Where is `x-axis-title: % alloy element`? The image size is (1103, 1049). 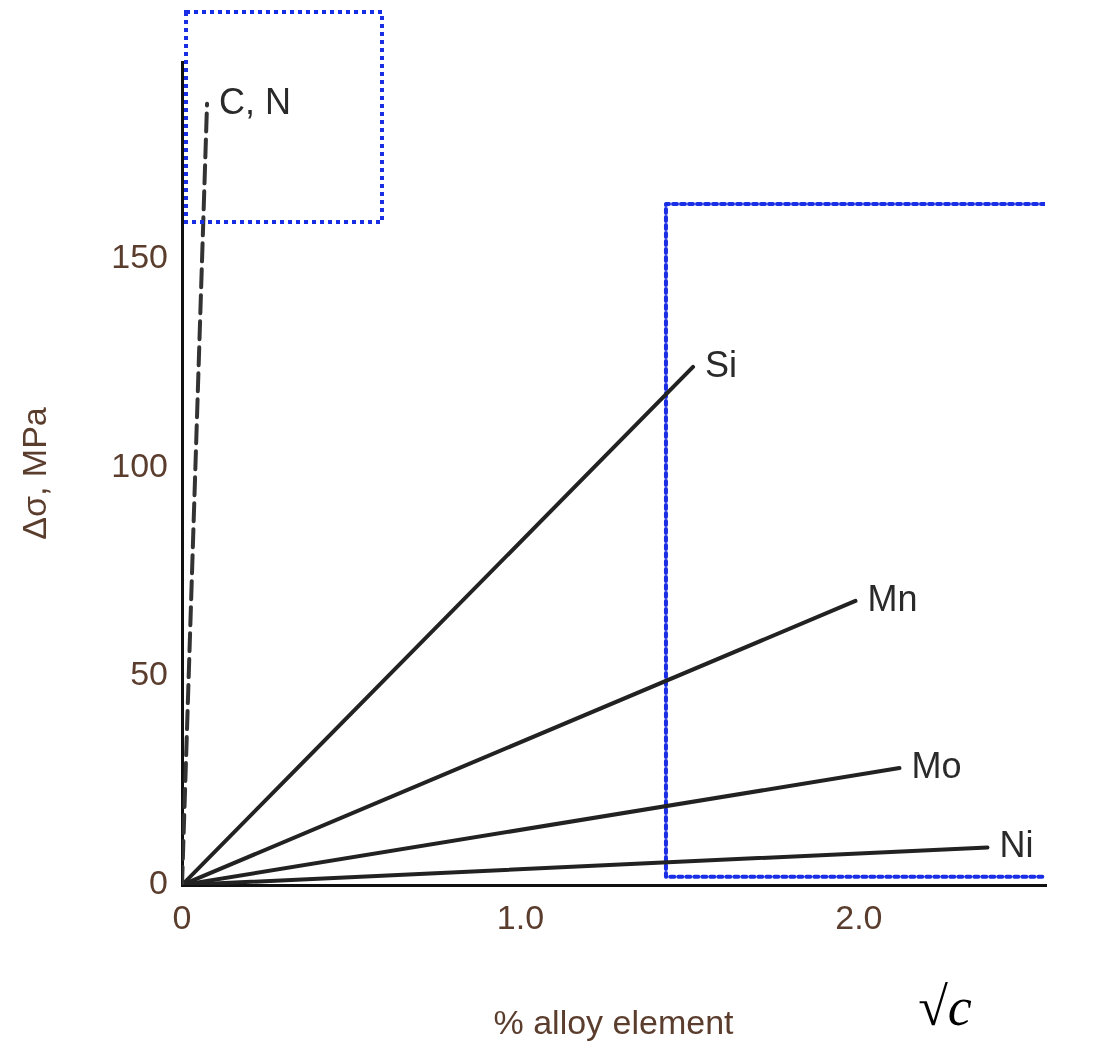
x-axis-title: % alloy element is located at coordinates (614, 1021).